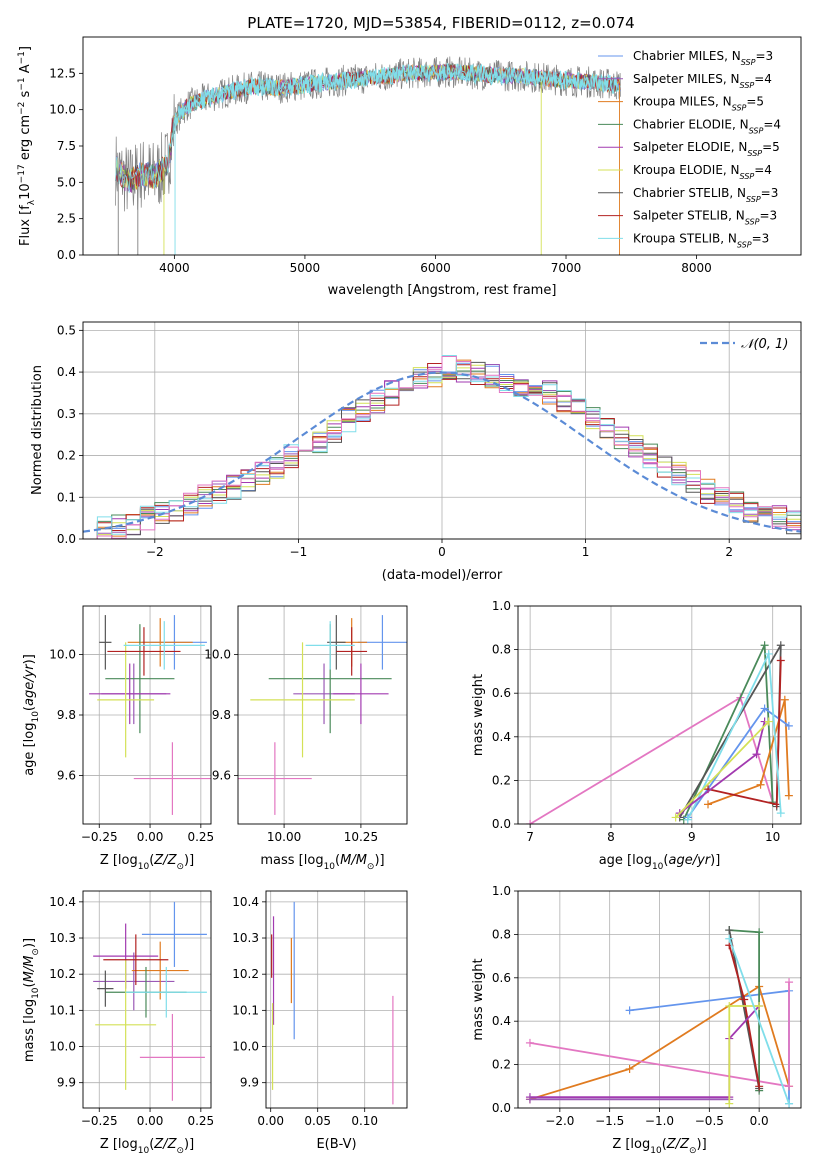  I want to click on x-tick-label: 0.00, so click(150, 1121).